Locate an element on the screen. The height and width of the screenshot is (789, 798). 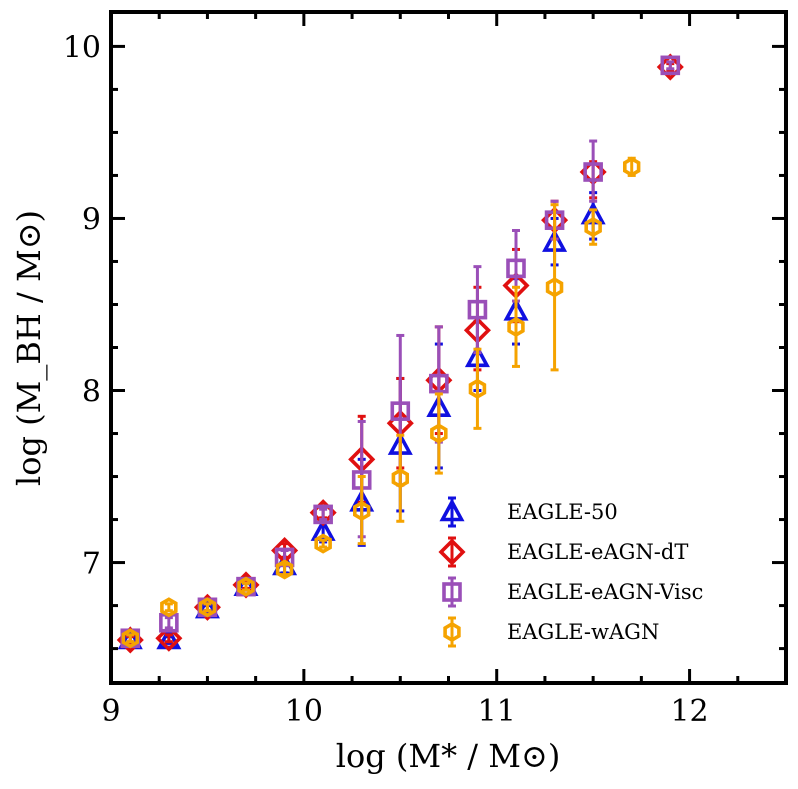
y-axis-label: log (M_BH / M⊙) is located at coordinates (29, 348).